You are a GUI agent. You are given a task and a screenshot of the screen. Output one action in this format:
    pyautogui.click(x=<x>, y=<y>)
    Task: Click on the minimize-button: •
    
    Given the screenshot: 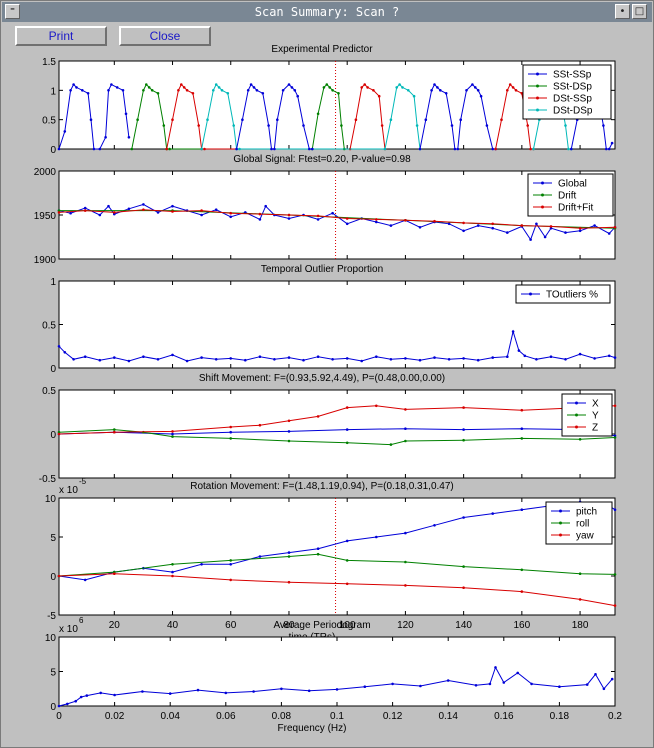 What is the action you would take?
    pyautogui.click(x=622, y=11)
    